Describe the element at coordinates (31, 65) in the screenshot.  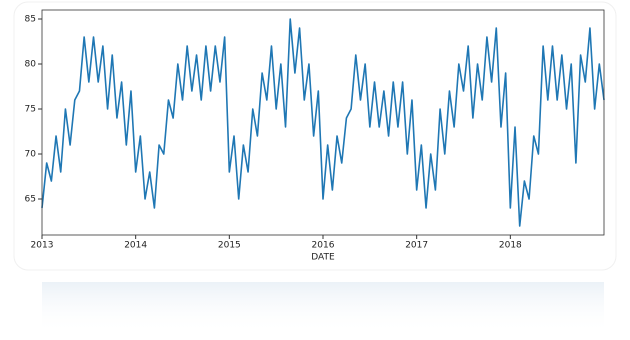
I see `y-tick-label: 80` at that location.